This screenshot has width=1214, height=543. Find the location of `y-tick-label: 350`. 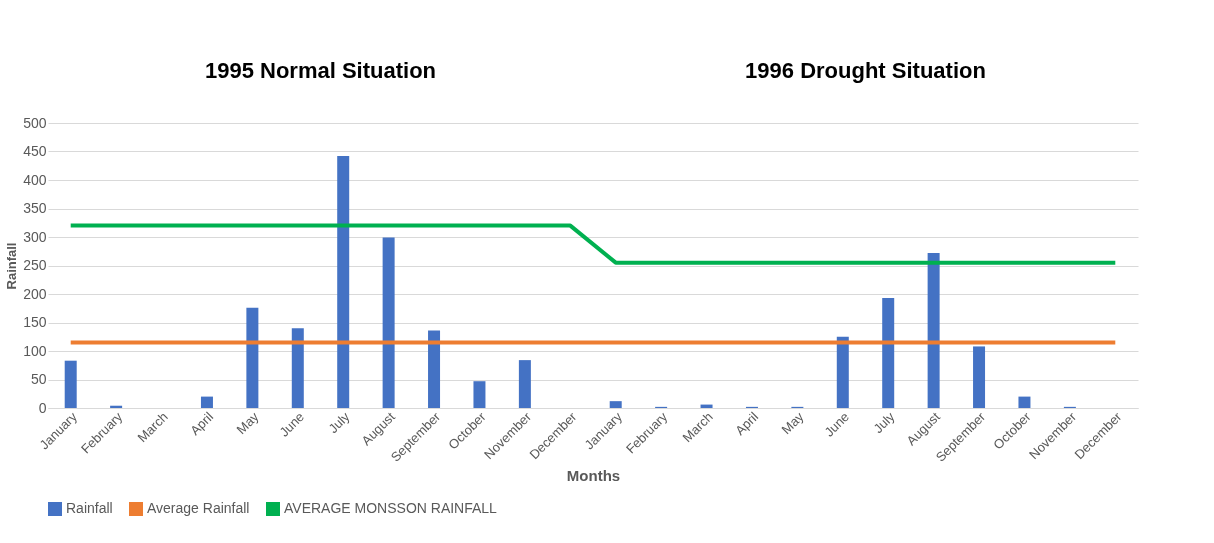

y-tick-label: 350 is located at coordinates (35, 208).